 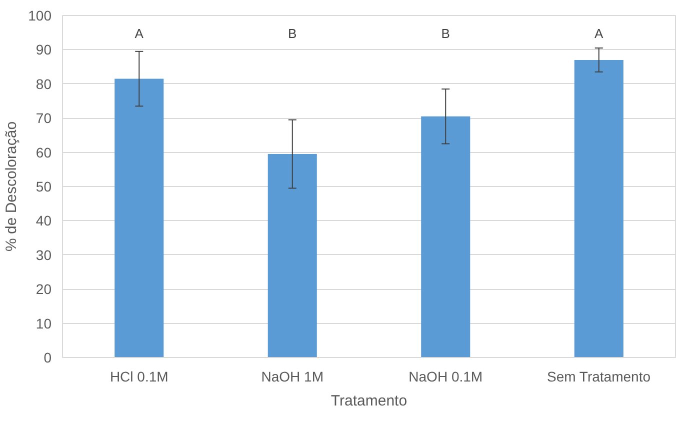 I want to click on y-tick-label: 100, so click(x=40, y=16).